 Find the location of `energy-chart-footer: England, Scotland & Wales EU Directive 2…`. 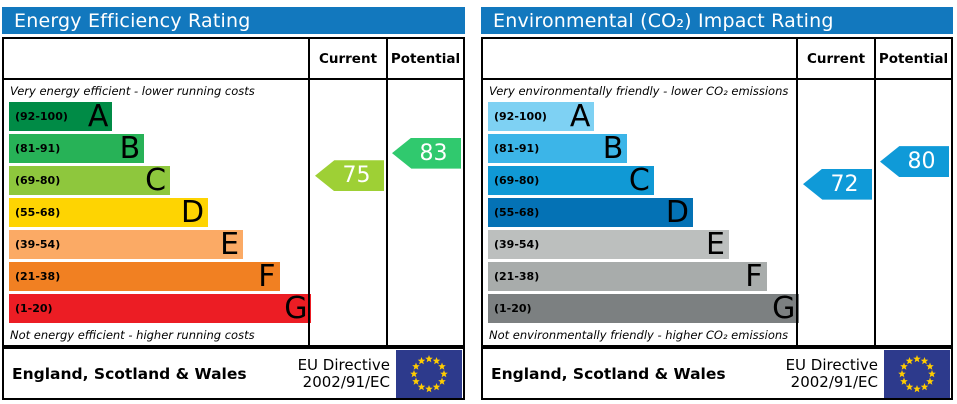

energy-chart-footer: England, Scotland & Wales EU Directive 2… is located at coordinates (233, 373).